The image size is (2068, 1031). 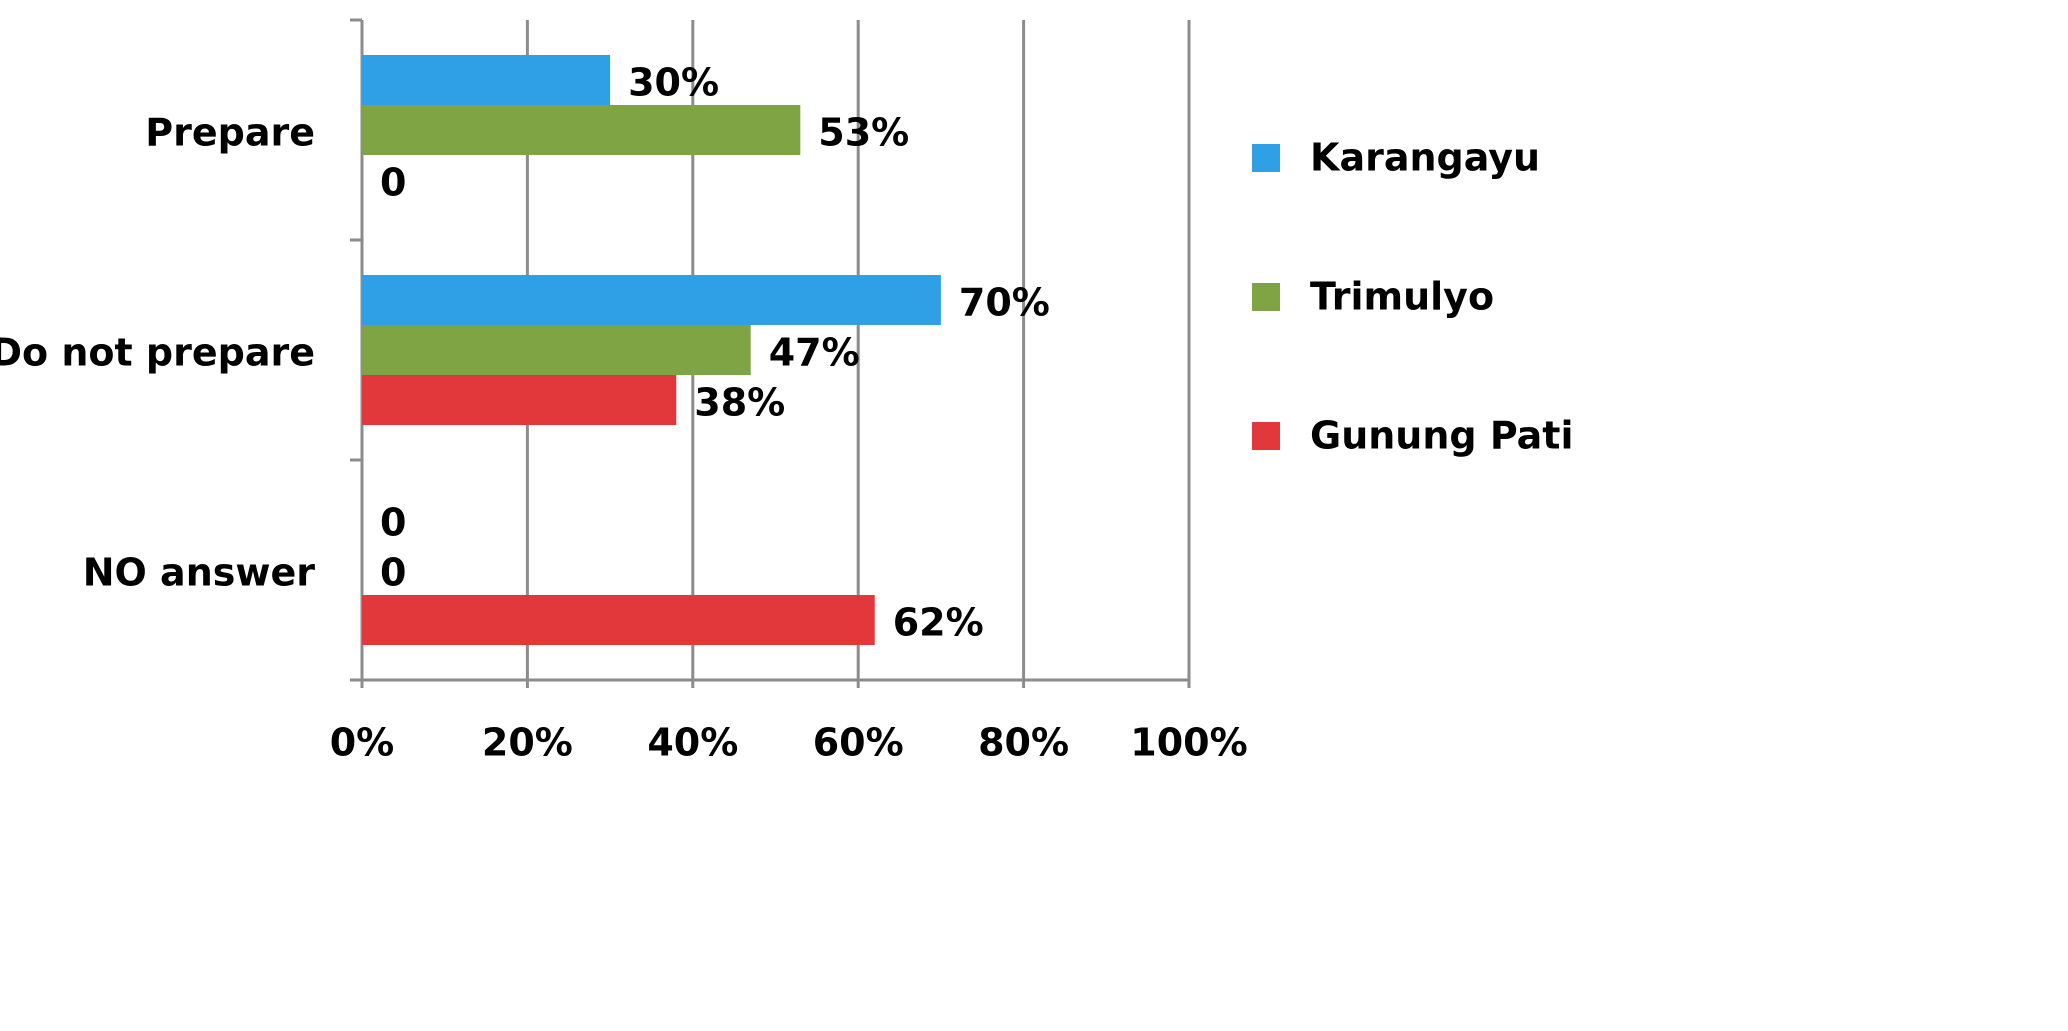 What do you see at coordinates (1402, 297) in the screenshot?
I see `legend-label: Trimulyo` at bounding box center [1402, 297].